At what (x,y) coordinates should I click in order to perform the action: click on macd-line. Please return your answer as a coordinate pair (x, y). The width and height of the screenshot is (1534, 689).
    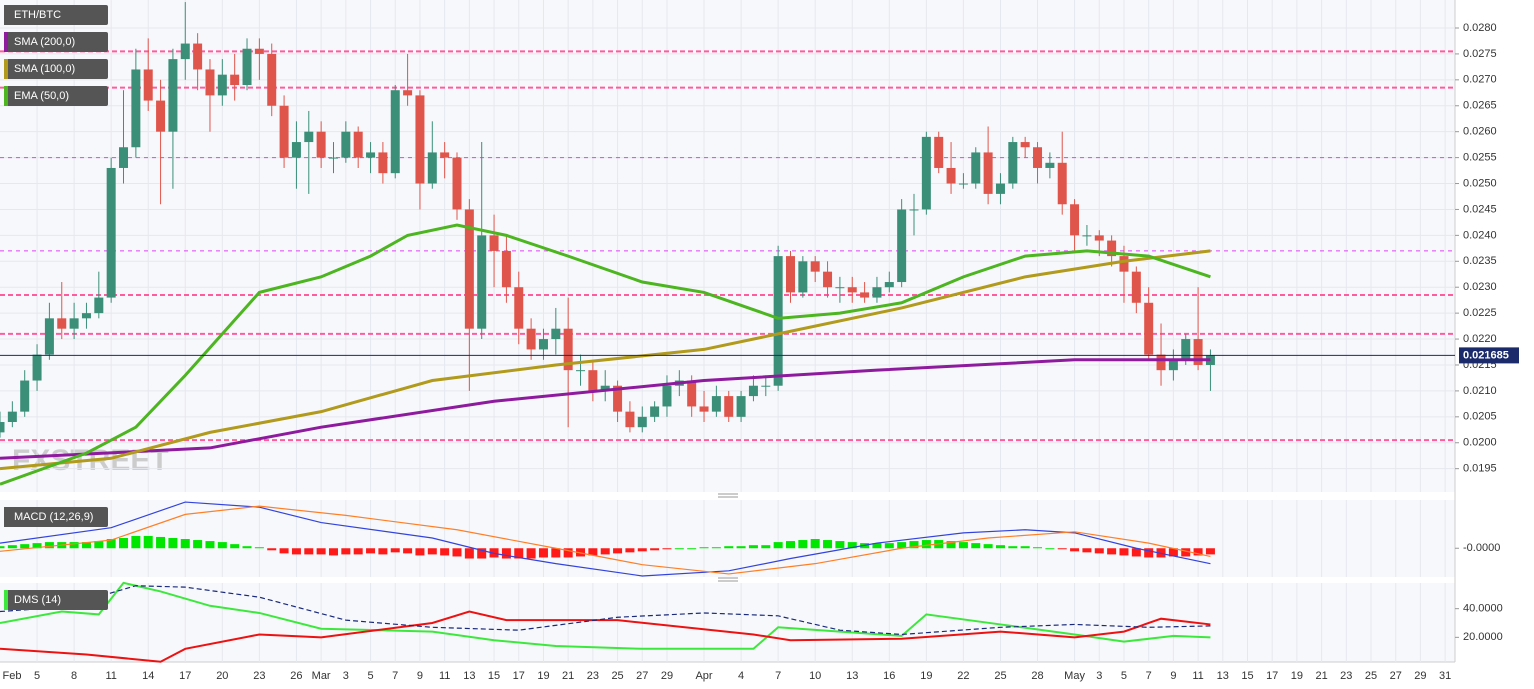
    Looking at the image, I should click on (605, 539).